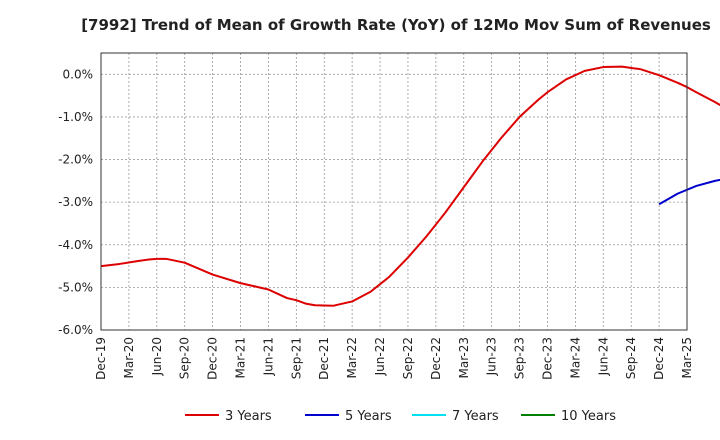 The image size is (720, 440). What do you see at coordinates (547, 358) in the screenshot?
I see `x-tick-label: Dec-23` at bounding box center [547, 358].